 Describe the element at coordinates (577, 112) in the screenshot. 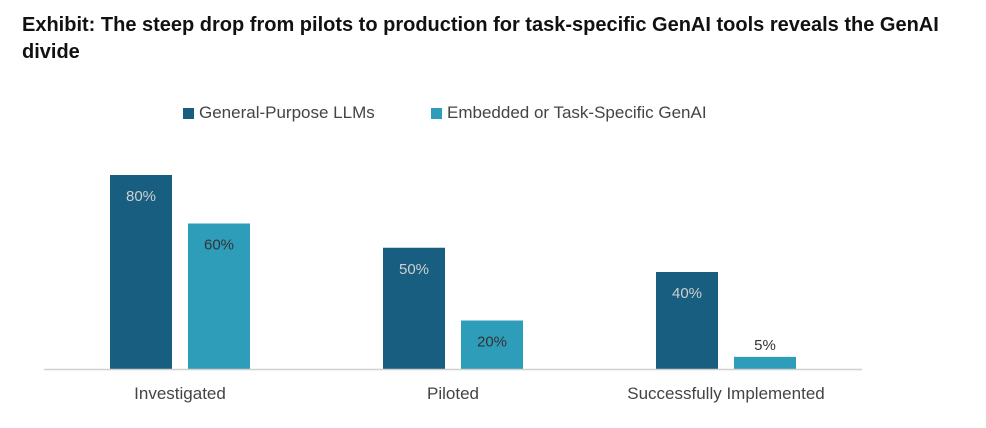

I see `legend-label: Embedded or Task-Specific GenAI` at that location.